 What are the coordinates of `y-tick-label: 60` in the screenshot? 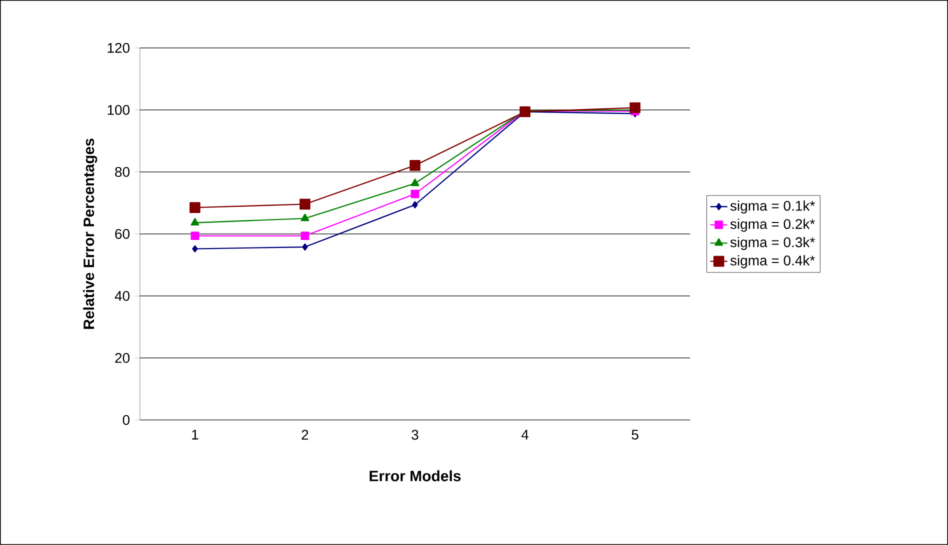 It's located at (122, 234).